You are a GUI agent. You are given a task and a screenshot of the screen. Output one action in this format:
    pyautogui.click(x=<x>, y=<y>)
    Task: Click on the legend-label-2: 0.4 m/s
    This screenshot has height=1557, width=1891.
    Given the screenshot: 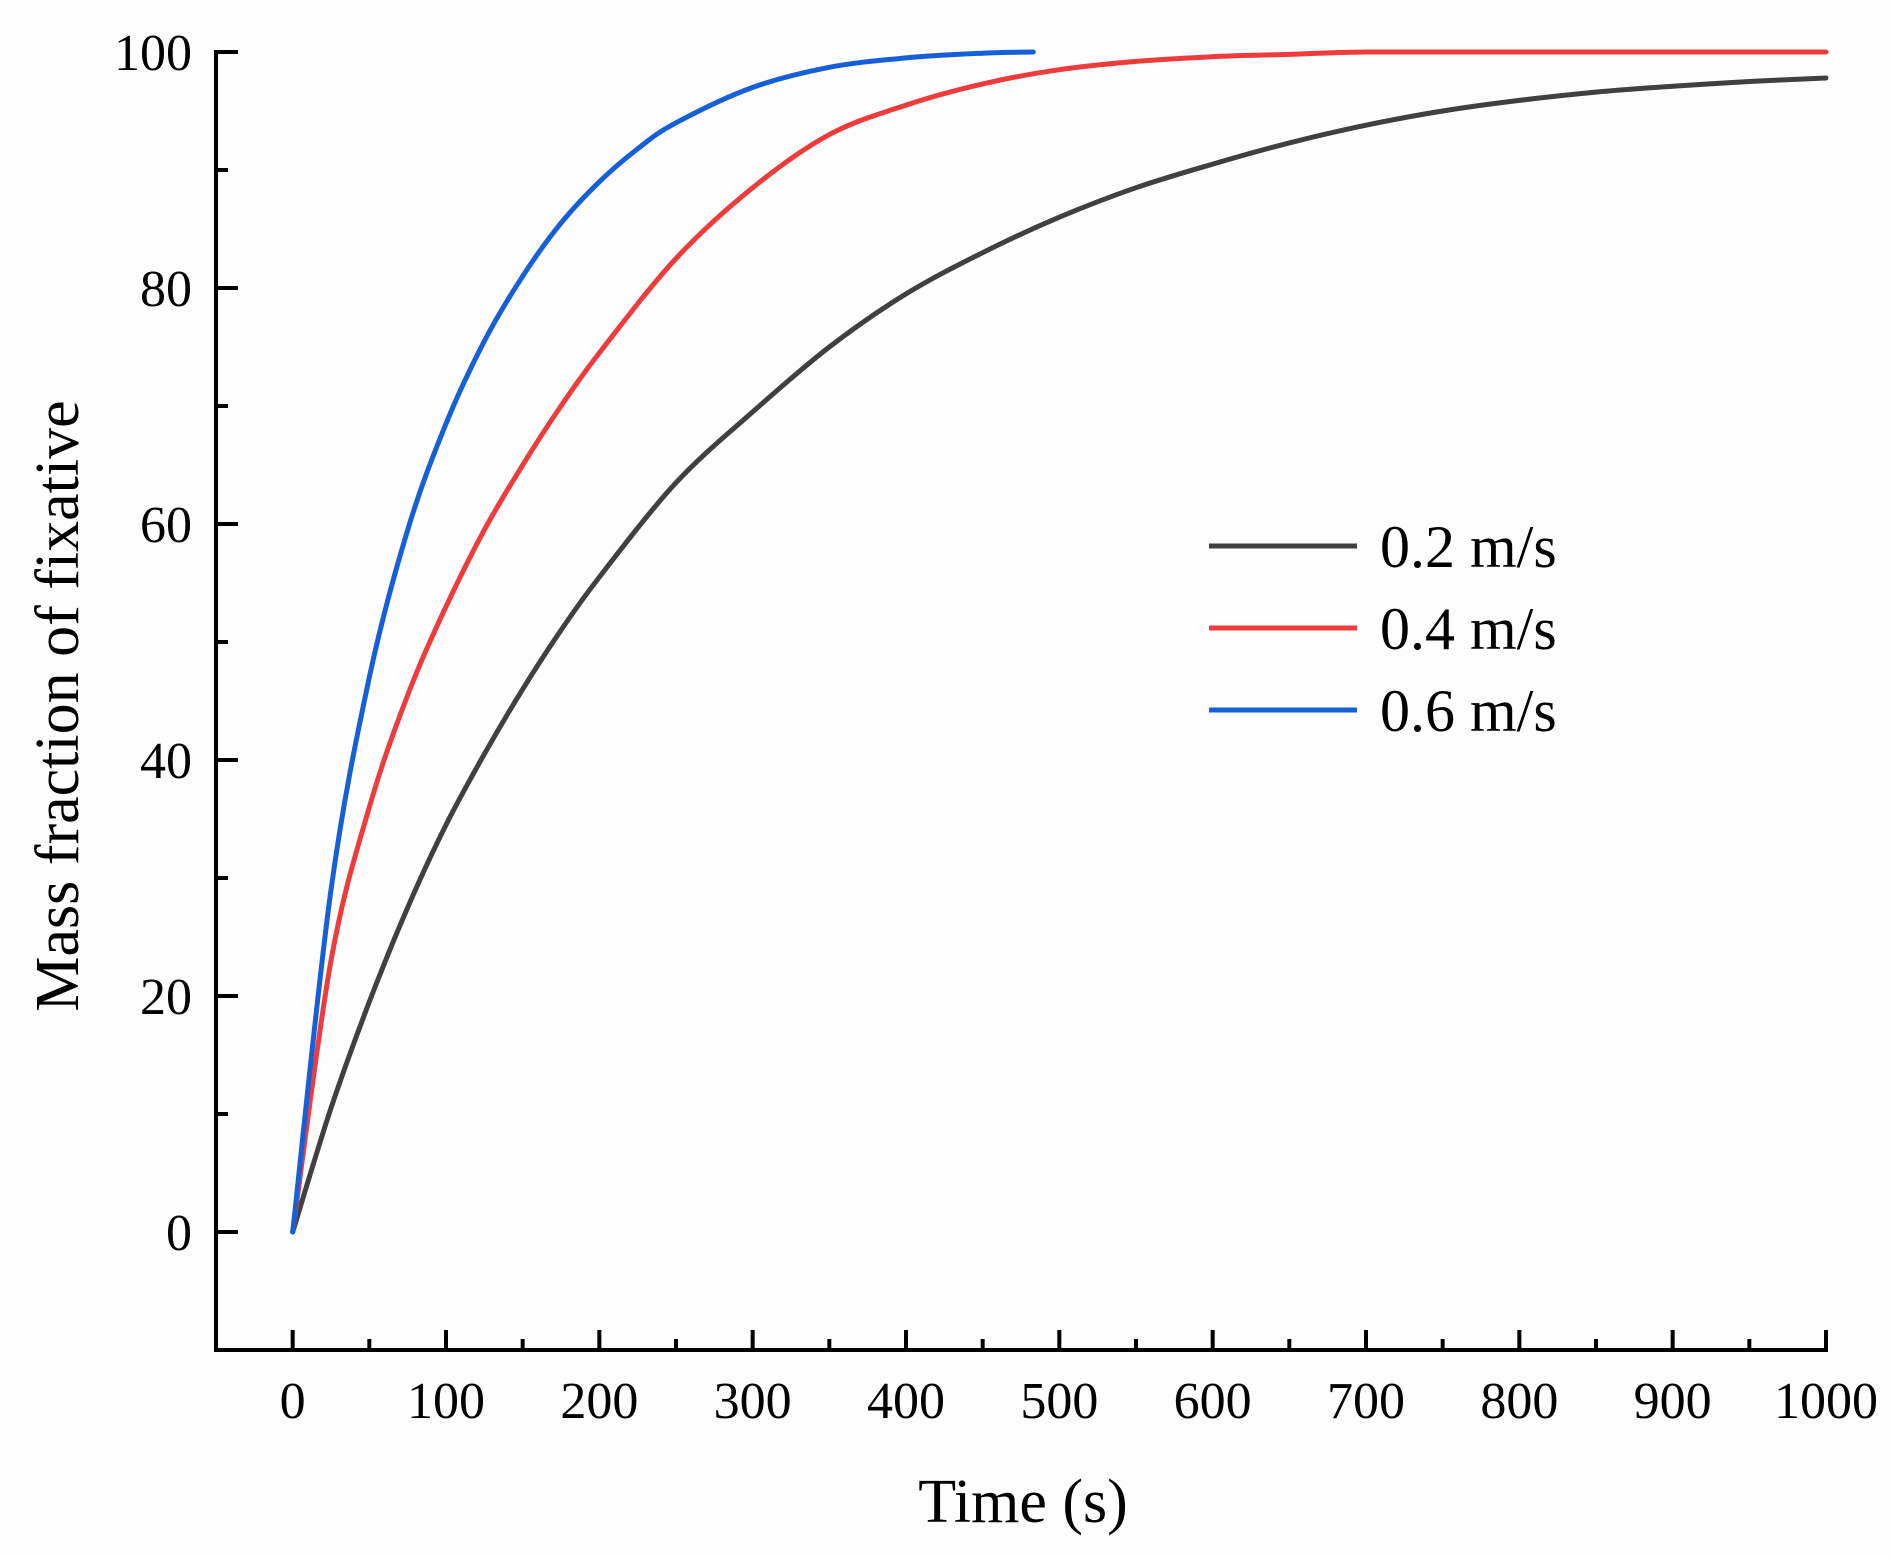 What is the action you would take?
    pyautogui.click(x=1468, y=629)
    